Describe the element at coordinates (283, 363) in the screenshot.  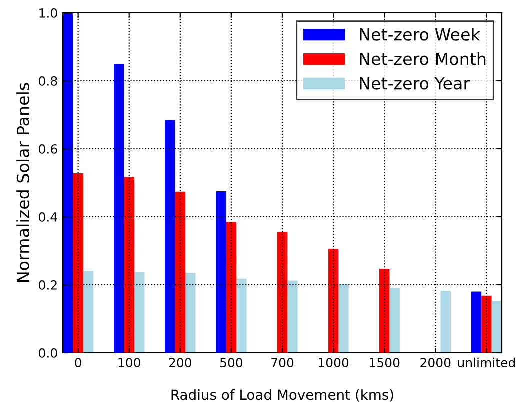
I see `x-tick-label: 700` at that location.